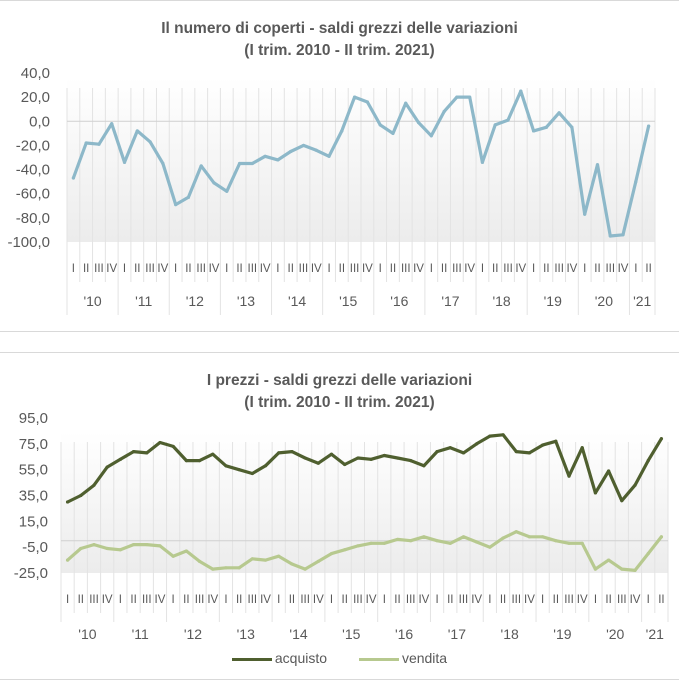 This screenshot has height=680, width=679. I want to click on y-tick-label: -5,0, so click(35, 547).